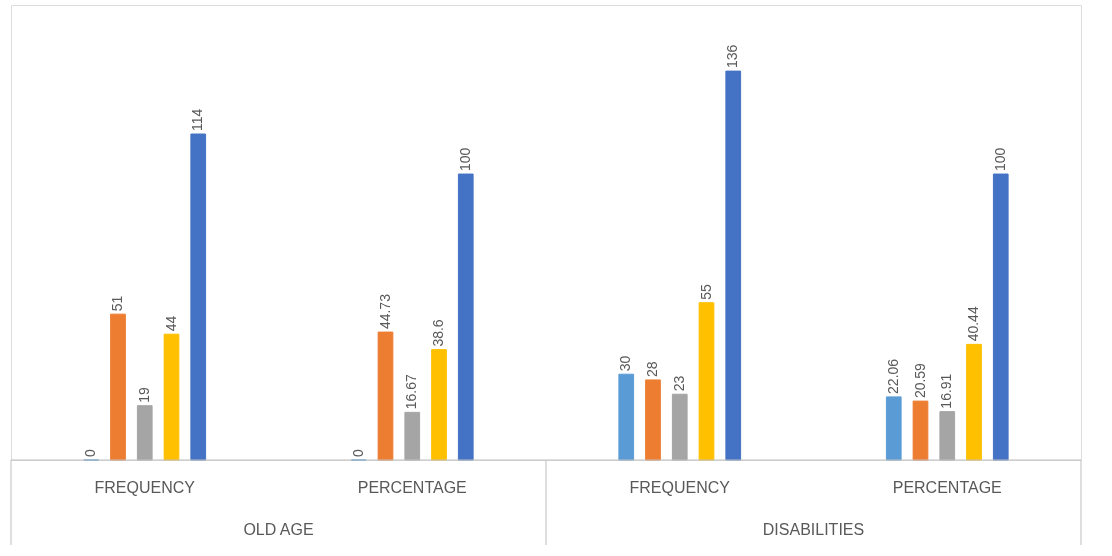 The image size is (1112, 556). Describe the element at coordinates (384, 311) in the screenshot. I see `data-label: 44.73` at that location.